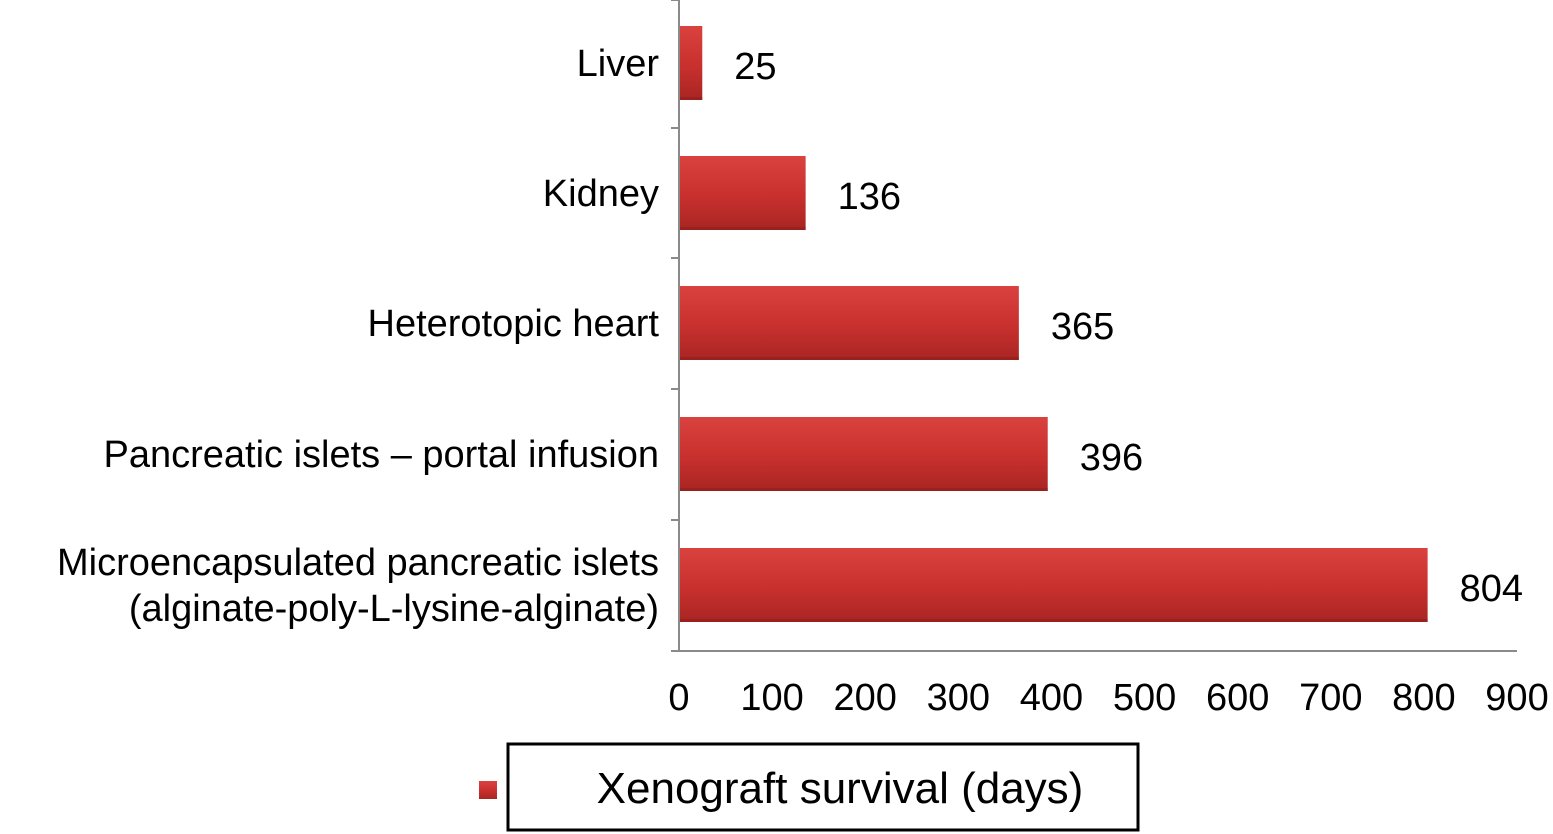  Describe the element at coordinates (1516, 698) in the screenshot. I see `x-tick-label: 900` at that location.